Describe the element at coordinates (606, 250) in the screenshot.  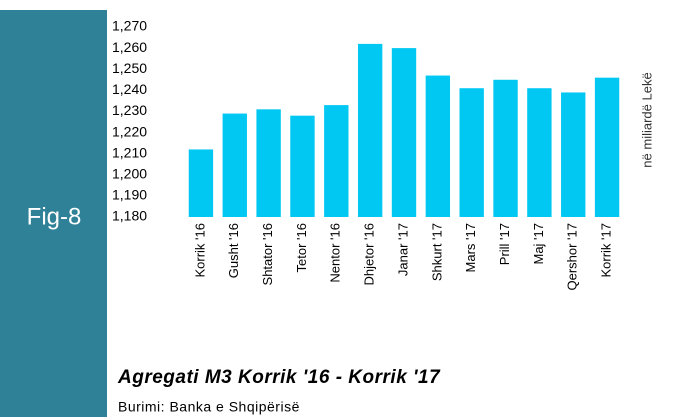
I see `x-tick-label: Korrik '17` at that location.